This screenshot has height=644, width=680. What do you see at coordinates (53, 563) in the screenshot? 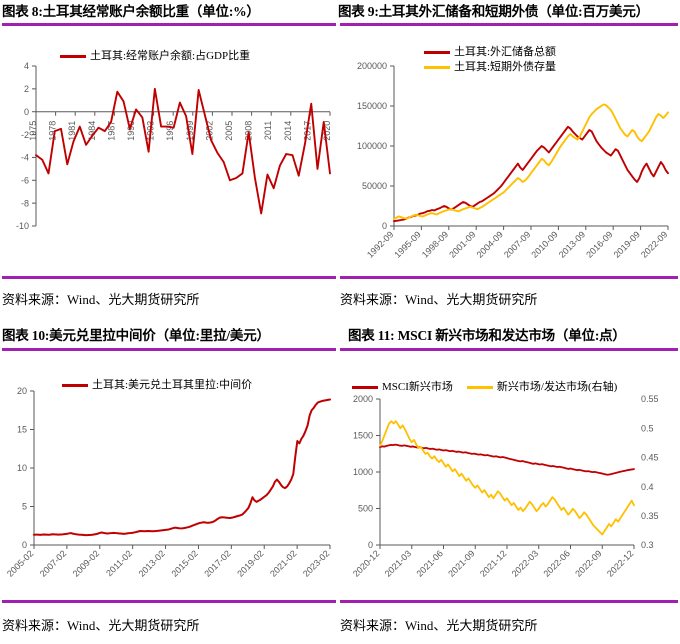
I see `svg-text: 2007-02` at bounding box center [53, 563].